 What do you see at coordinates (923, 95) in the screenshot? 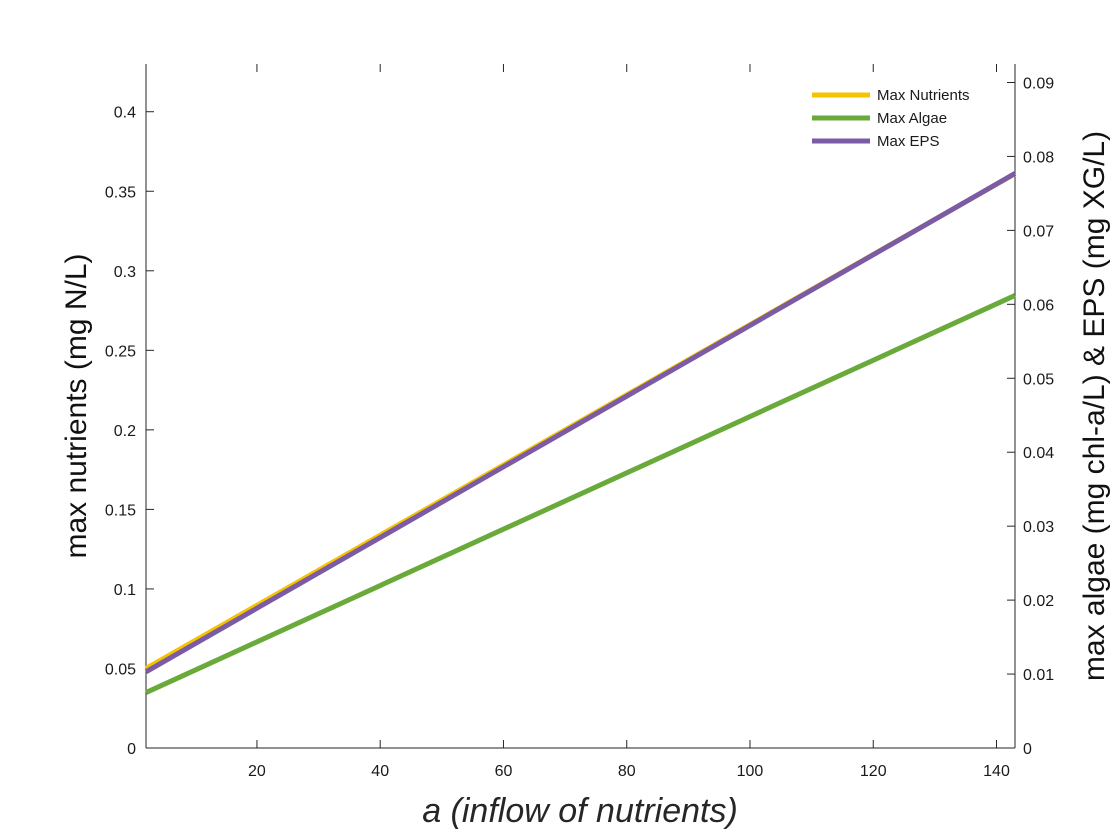
I see `legend-label-max-nutrients: Max Nutrients` at bounding box center [923, 95].